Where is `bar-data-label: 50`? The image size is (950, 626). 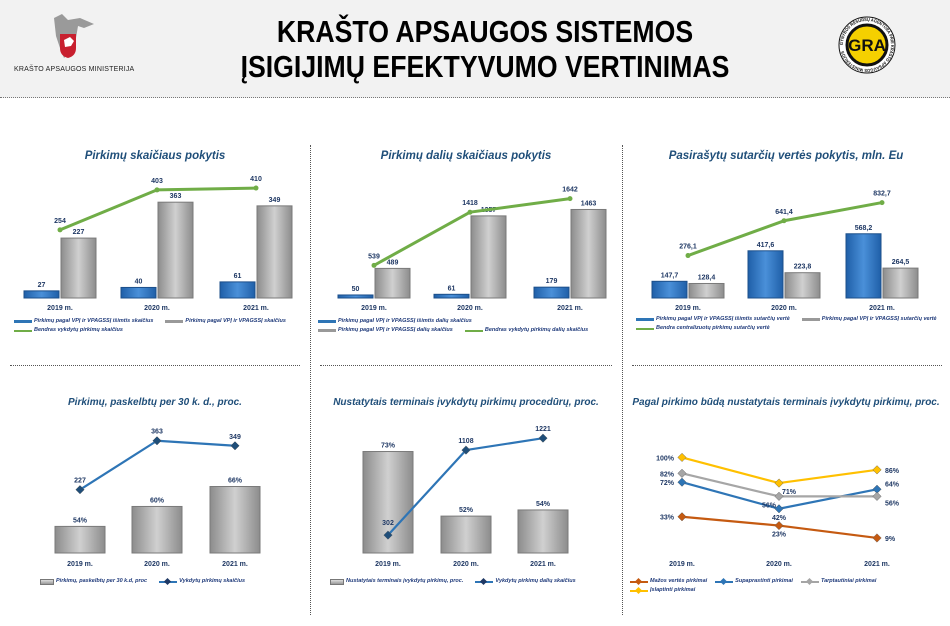 bar-data-label: 50 is located at coordinates (356, 289).